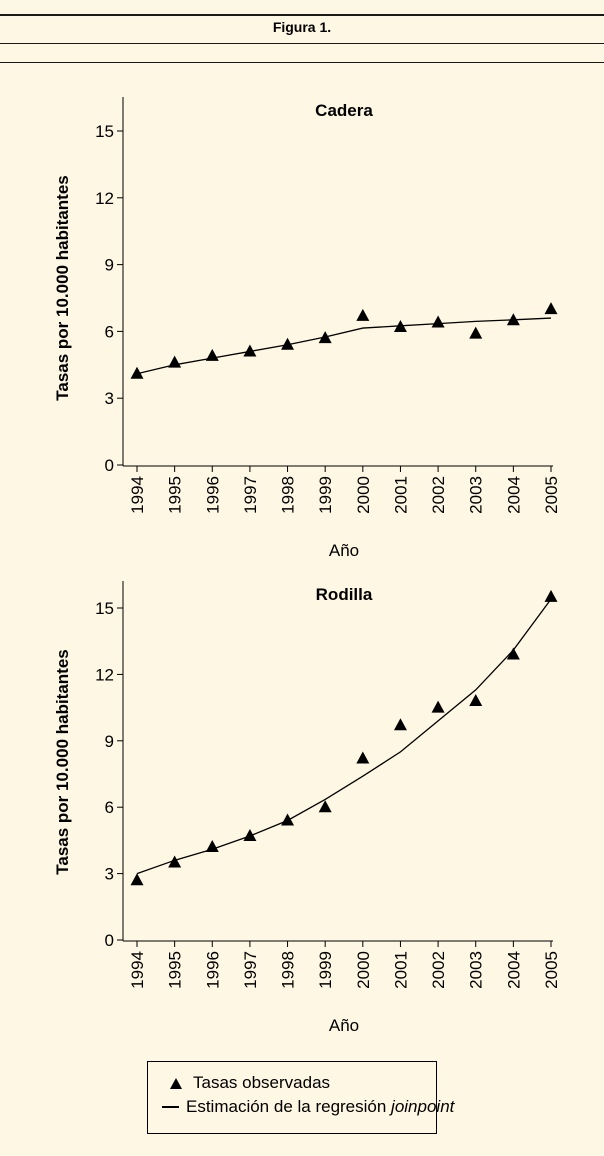 This screenshot has height=1156, width=604. I want to click on legend-fit-label-italic: joinpoint, so click(423, 1106).